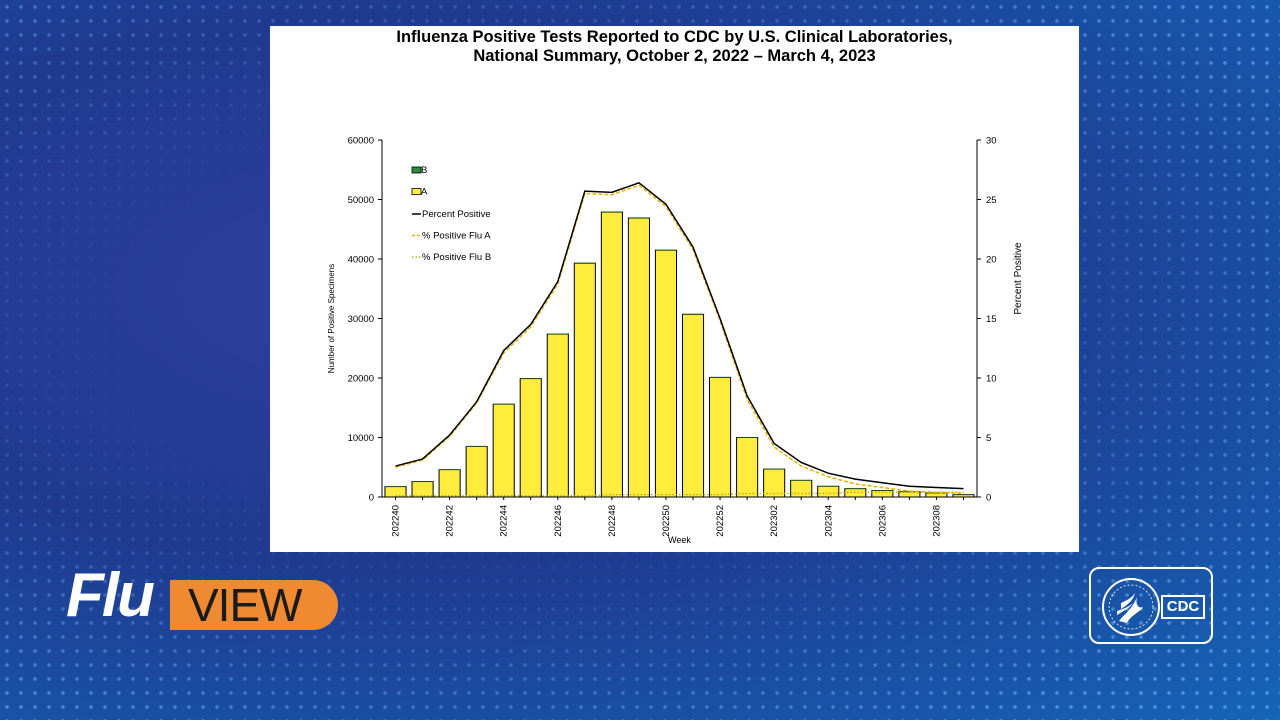 This screenshot has width=1280, height=720. What do you see at coordinates (679, 540) in the screenshot?
I see `x-axis-label: Week` at bounding box center [679, 540].